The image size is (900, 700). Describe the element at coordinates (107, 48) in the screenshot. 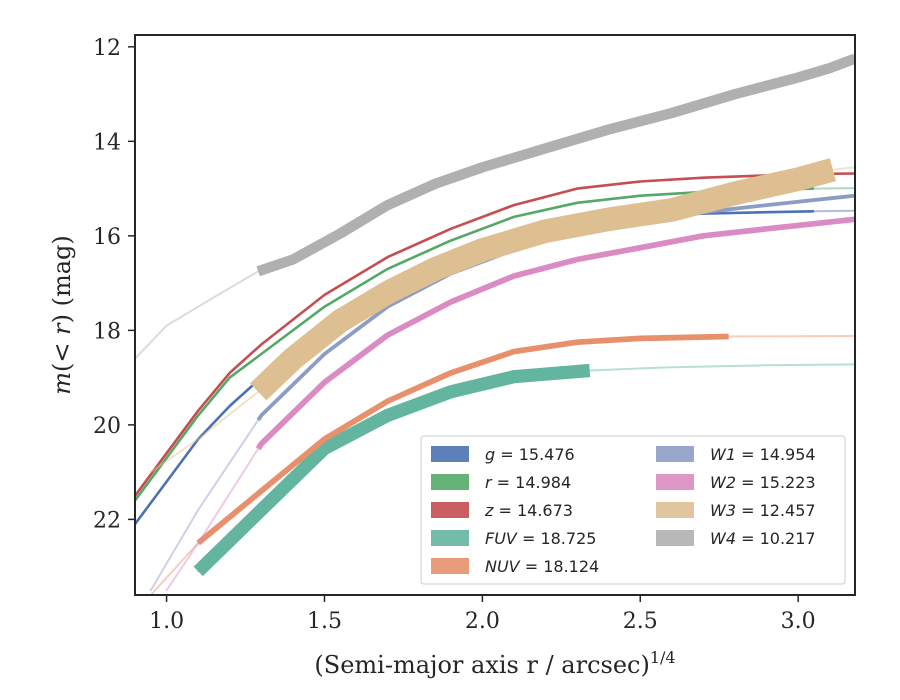

I see `y-tick-label: 12` at that location.